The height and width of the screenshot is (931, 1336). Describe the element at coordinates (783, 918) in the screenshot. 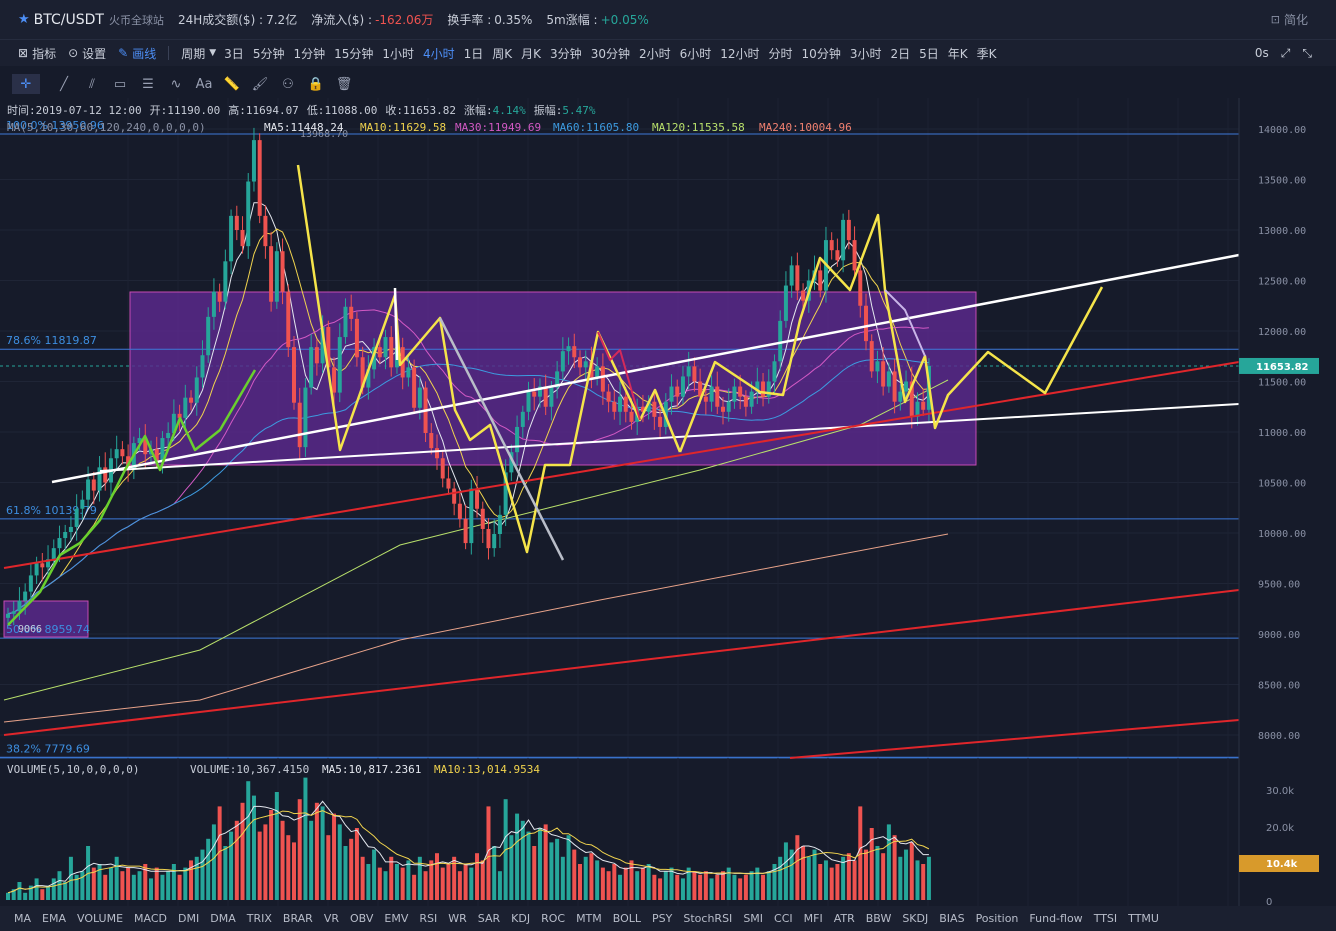

I see `indicator-cci: CCI` at that location.